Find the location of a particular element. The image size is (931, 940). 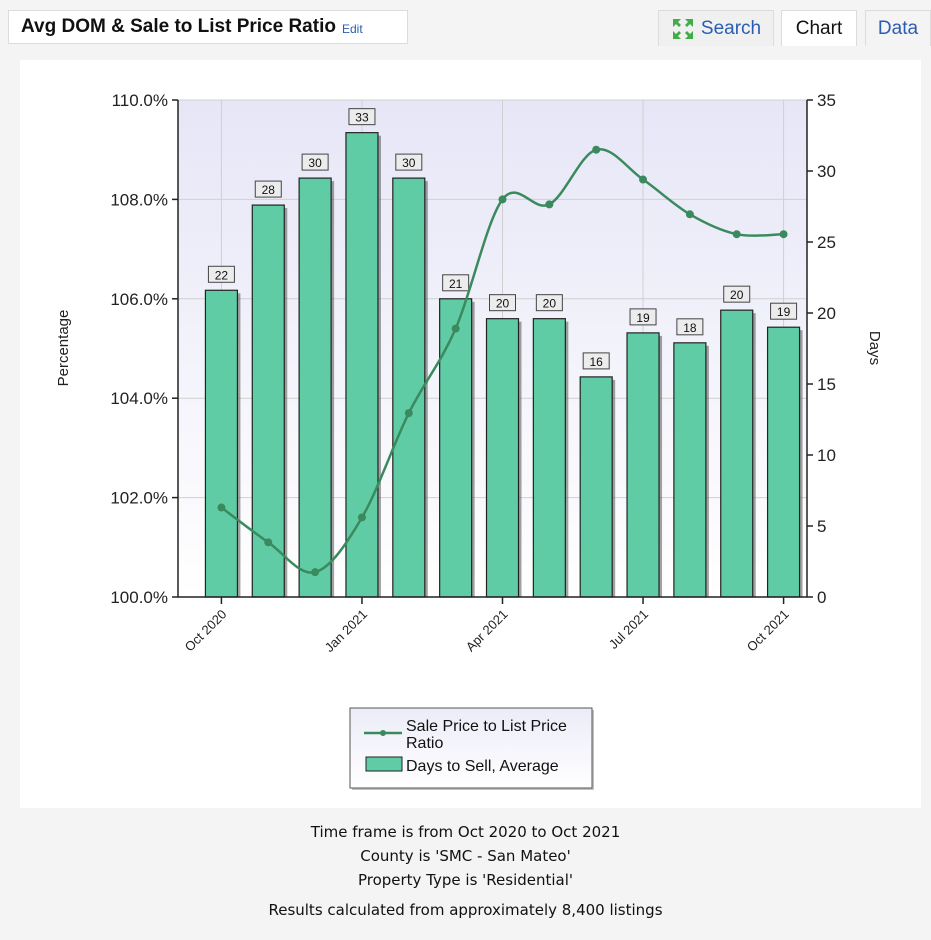

y-left-tick-label: 106.0% is located at coordinates (139, 299).